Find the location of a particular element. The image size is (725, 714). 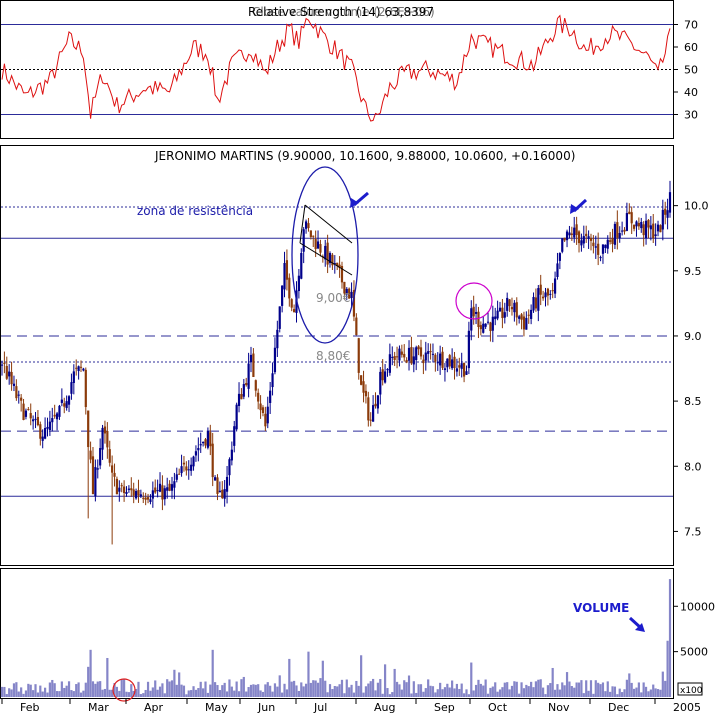

rsi-header-overlay: Close value volume (2,6E+06) is located at coordinates (343, 12).